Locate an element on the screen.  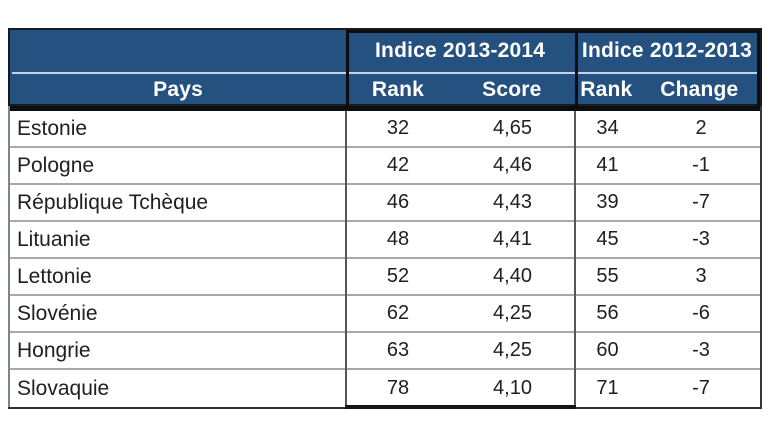
cell-pays: Pologne is located at coordinates (56, 165).